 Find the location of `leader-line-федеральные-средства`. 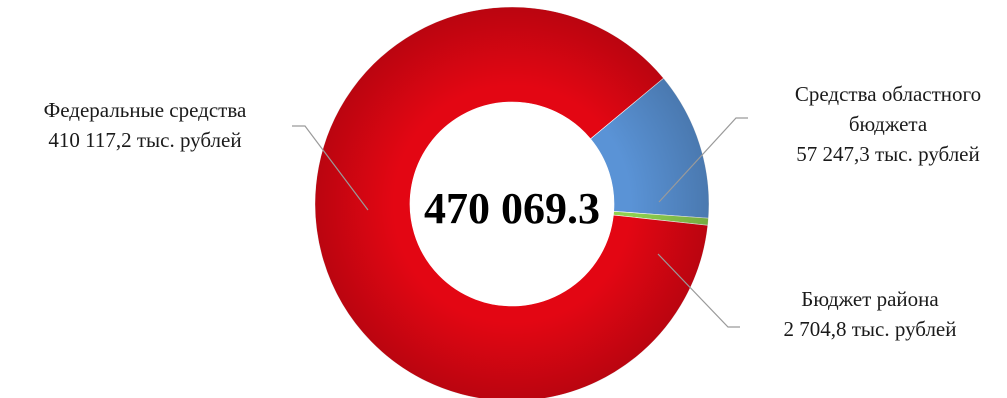

leader-line-федеральные-средства is located at coordinates (330, 168).